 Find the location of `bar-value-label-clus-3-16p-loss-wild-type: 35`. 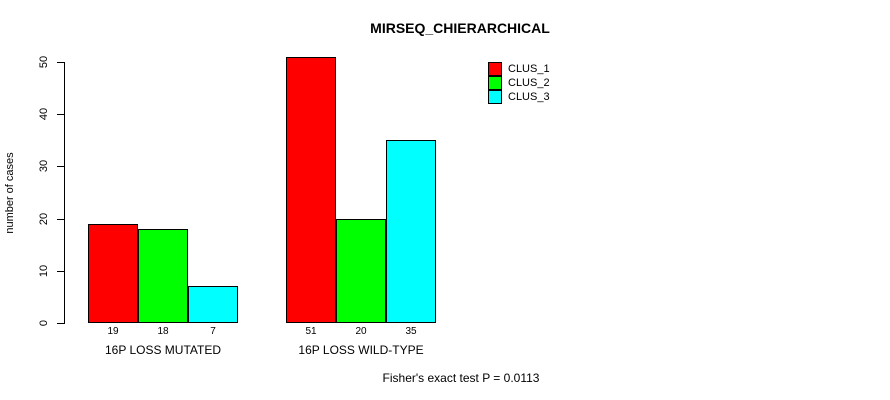

bar-value-label-clus-3-16p-loss-wild-type: 35 is located at coordinates (411, 331).